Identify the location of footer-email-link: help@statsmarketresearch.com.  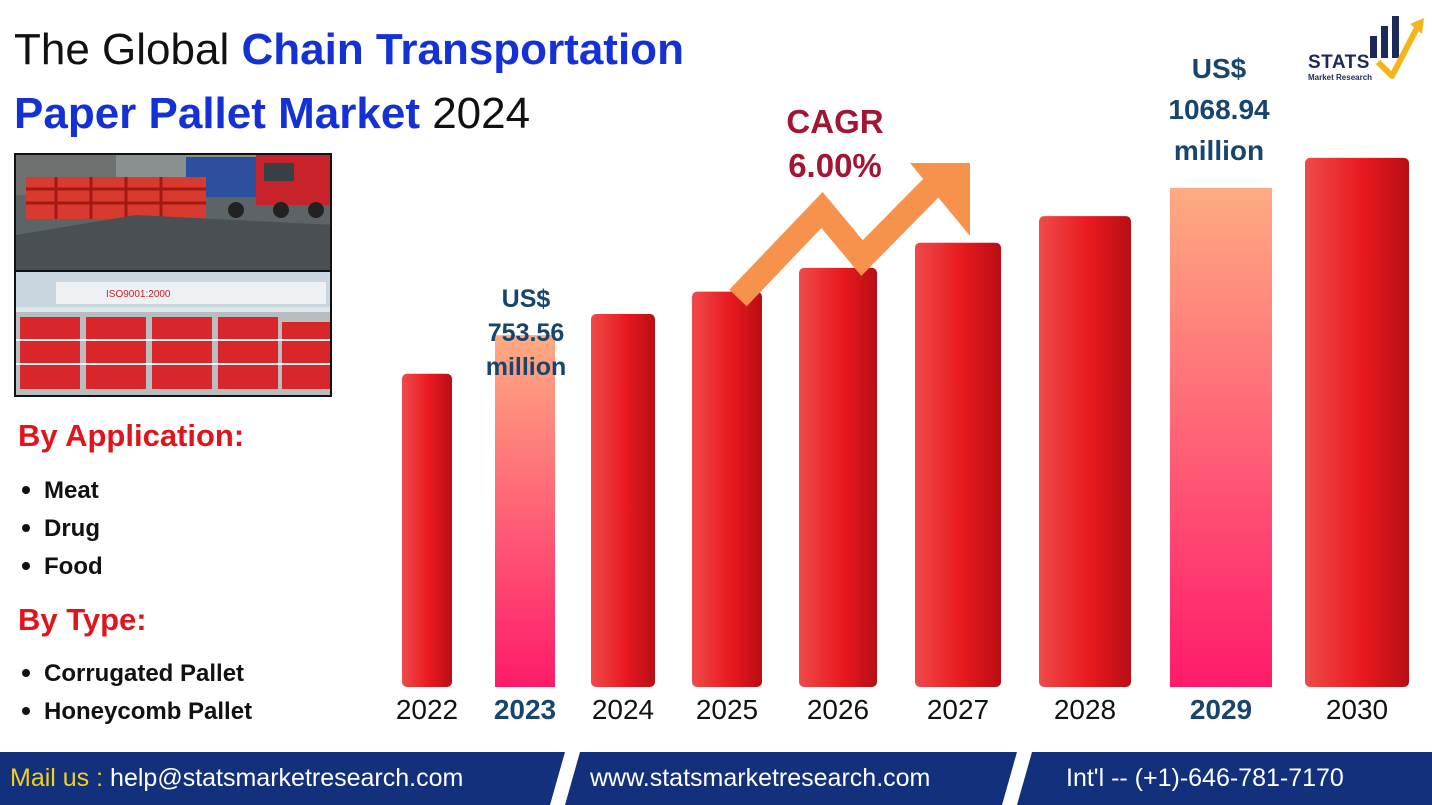
(287, 778).